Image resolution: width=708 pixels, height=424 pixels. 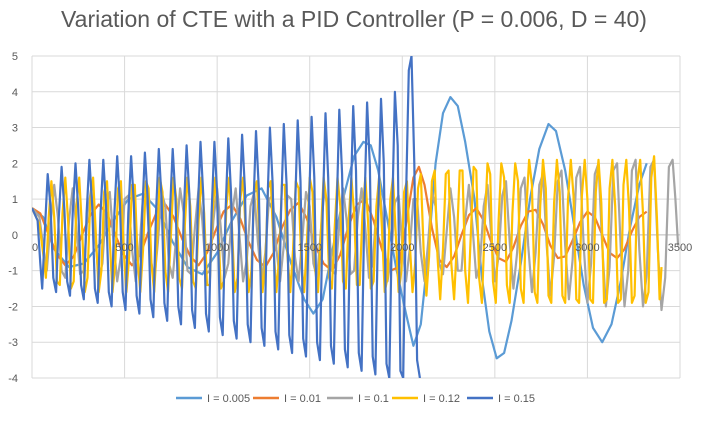 What do you see at coordinates (495, 248) in the screenshot?
I see `x-tick-label-5: 2500` at bounding box center [495, 248].